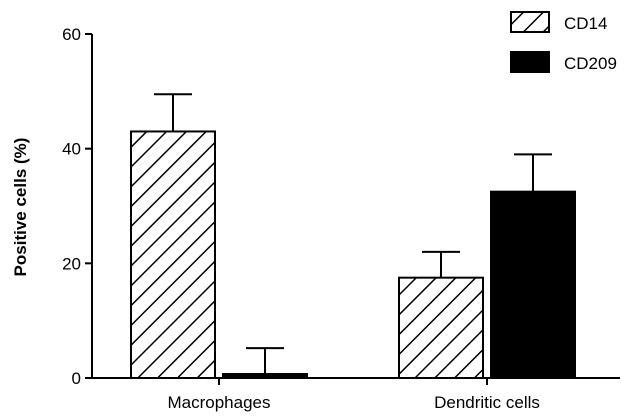  Describe the element at coordinates (76, 378) in the screenshot. I see `y-tick-label: 0` at that location.